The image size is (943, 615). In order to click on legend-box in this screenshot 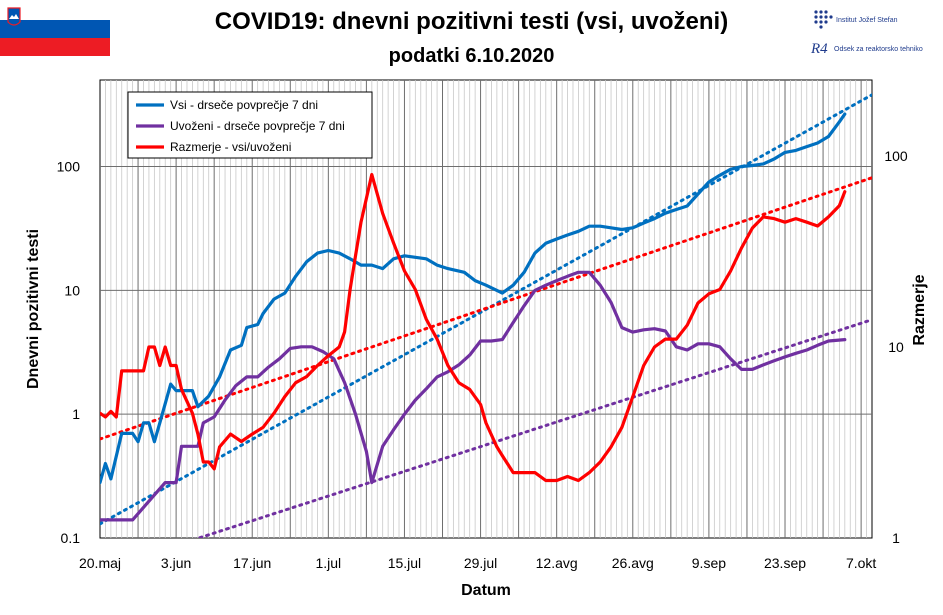, I will do `click(250, 125)`.